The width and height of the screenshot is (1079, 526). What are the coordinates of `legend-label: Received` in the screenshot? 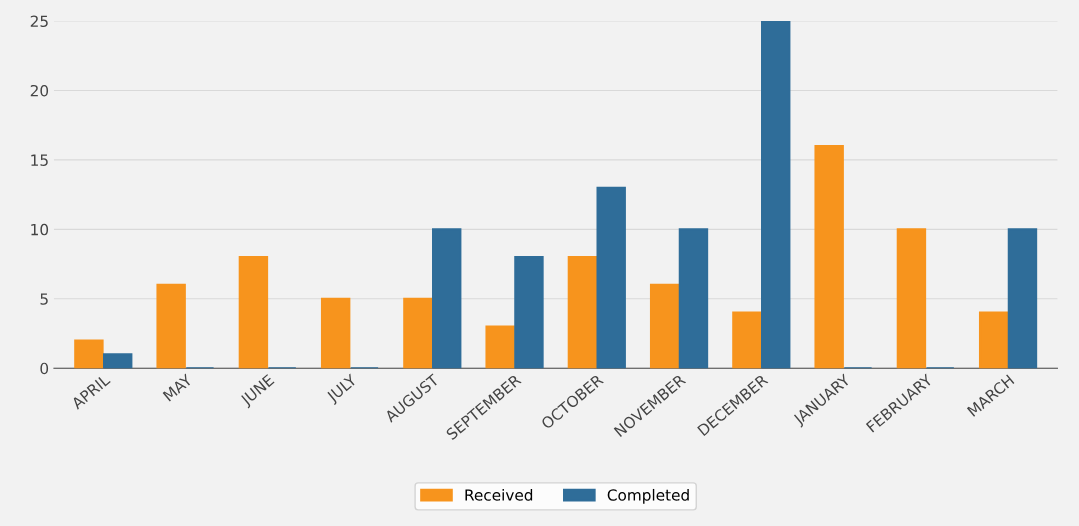 It's located at (499, 494).